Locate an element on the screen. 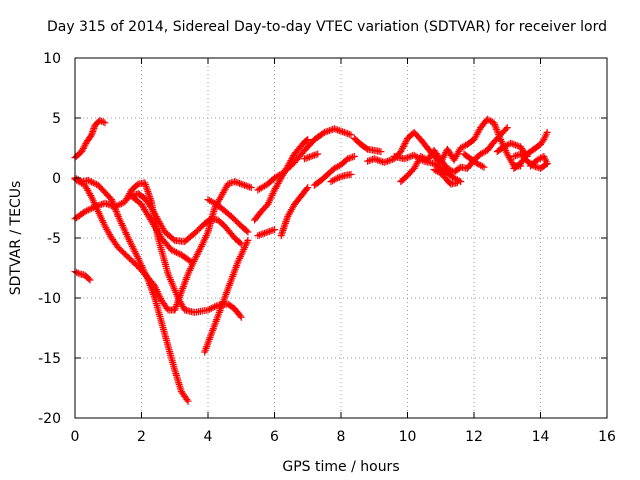 This screenshot has width=640, height=480. y-tick-label: -20 is located at coordinates (49, 419).